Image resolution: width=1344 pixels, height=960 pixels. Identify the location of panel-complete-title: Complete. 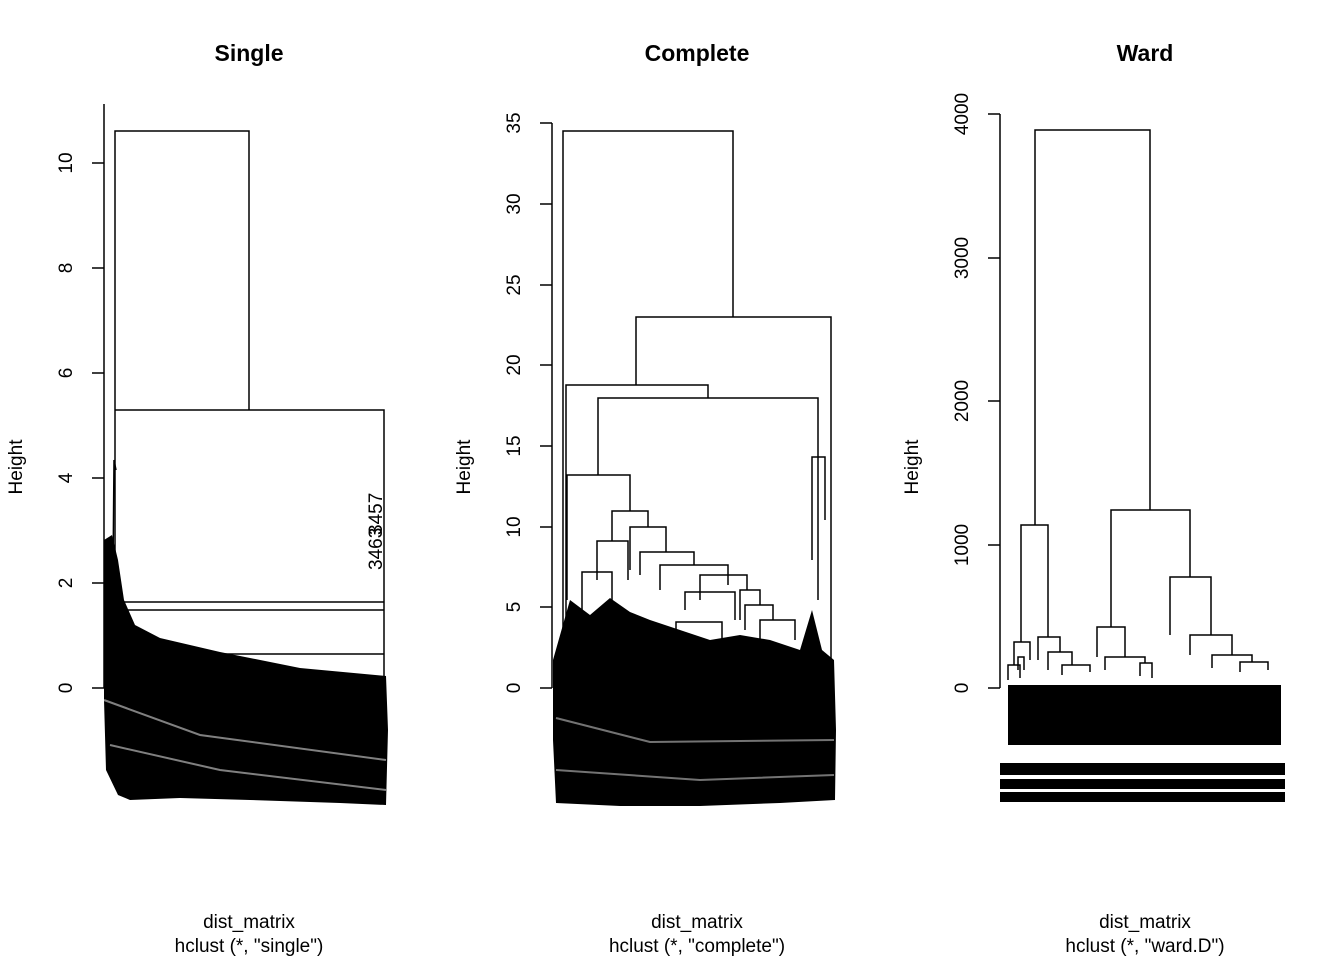
(697, 53).